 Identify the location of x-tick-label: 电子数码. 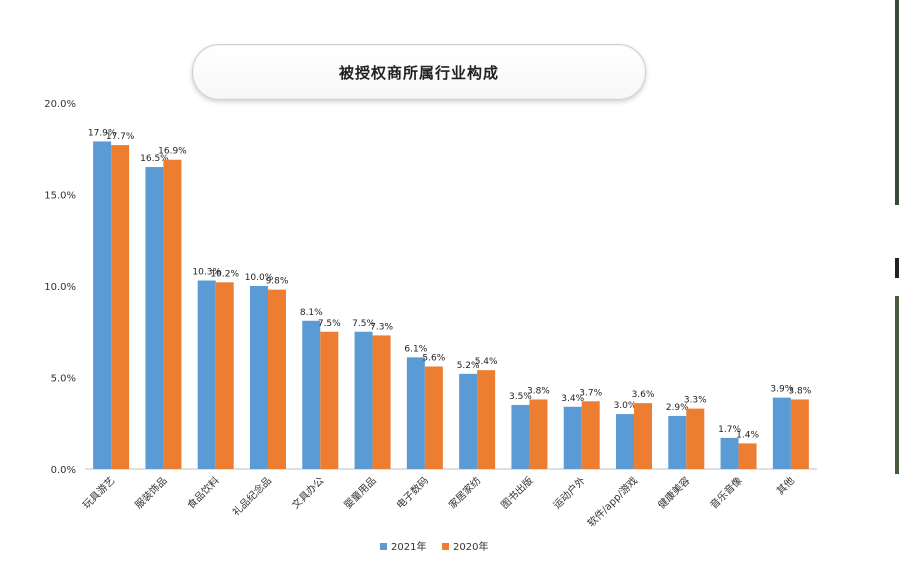
(412, 492).